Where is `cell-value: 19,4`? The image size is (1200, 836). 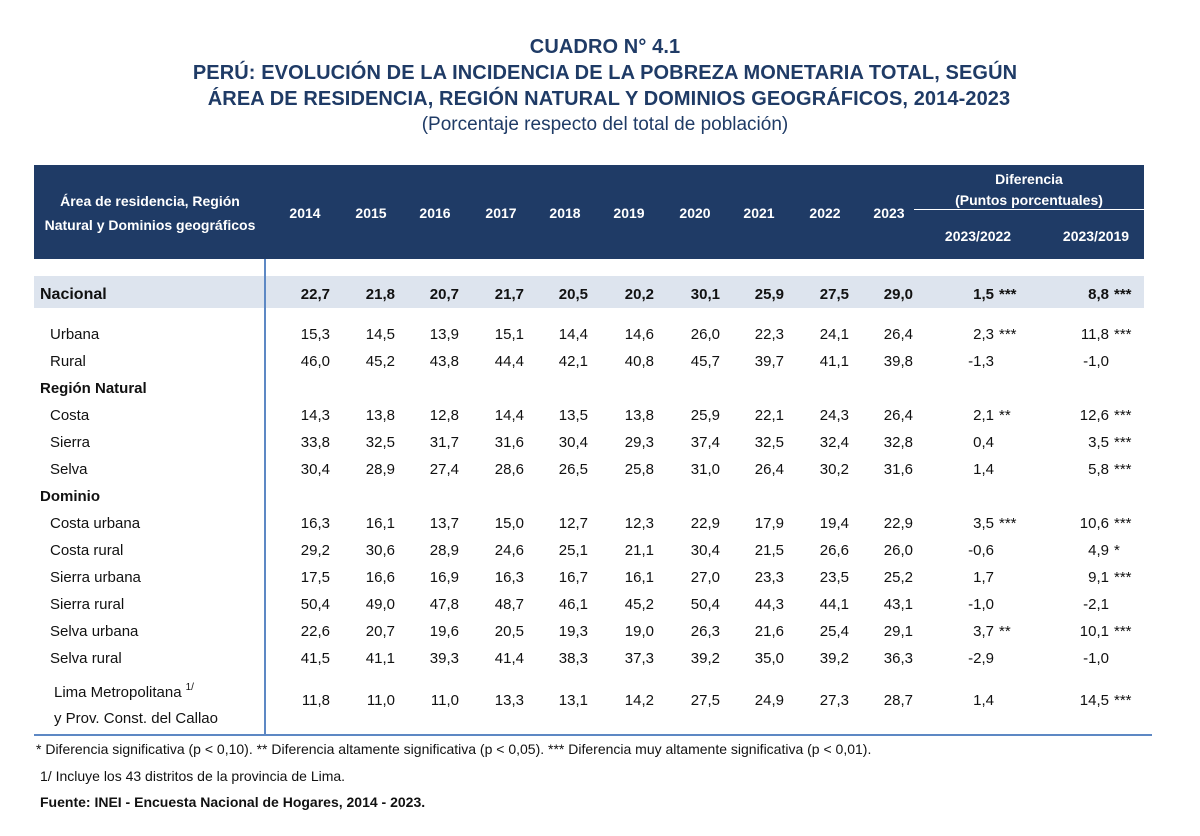
cell-value: 19,4 is located at coordinates (834, 523).